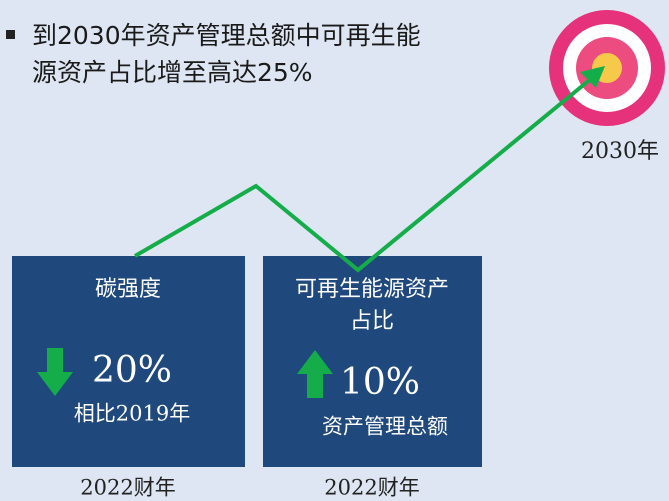  What do you see at coordinates (380, 382) in the screenshot?
I see `card-value: 10%` at bounding box center [380, 382].